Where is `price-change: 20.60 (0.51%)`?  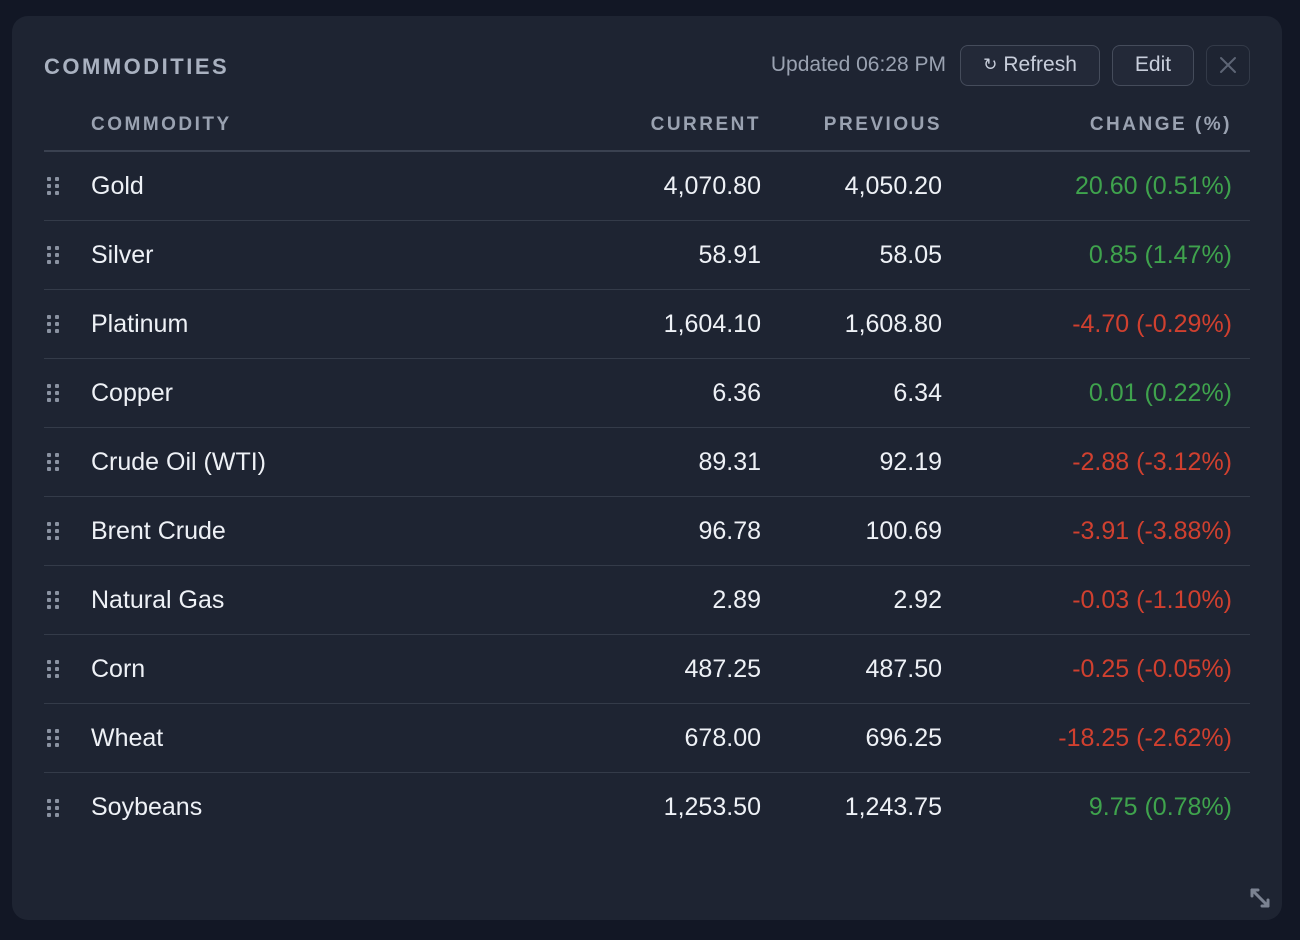 price-change: 20.60 (0.51%) is located at coordinates (1153, 185).